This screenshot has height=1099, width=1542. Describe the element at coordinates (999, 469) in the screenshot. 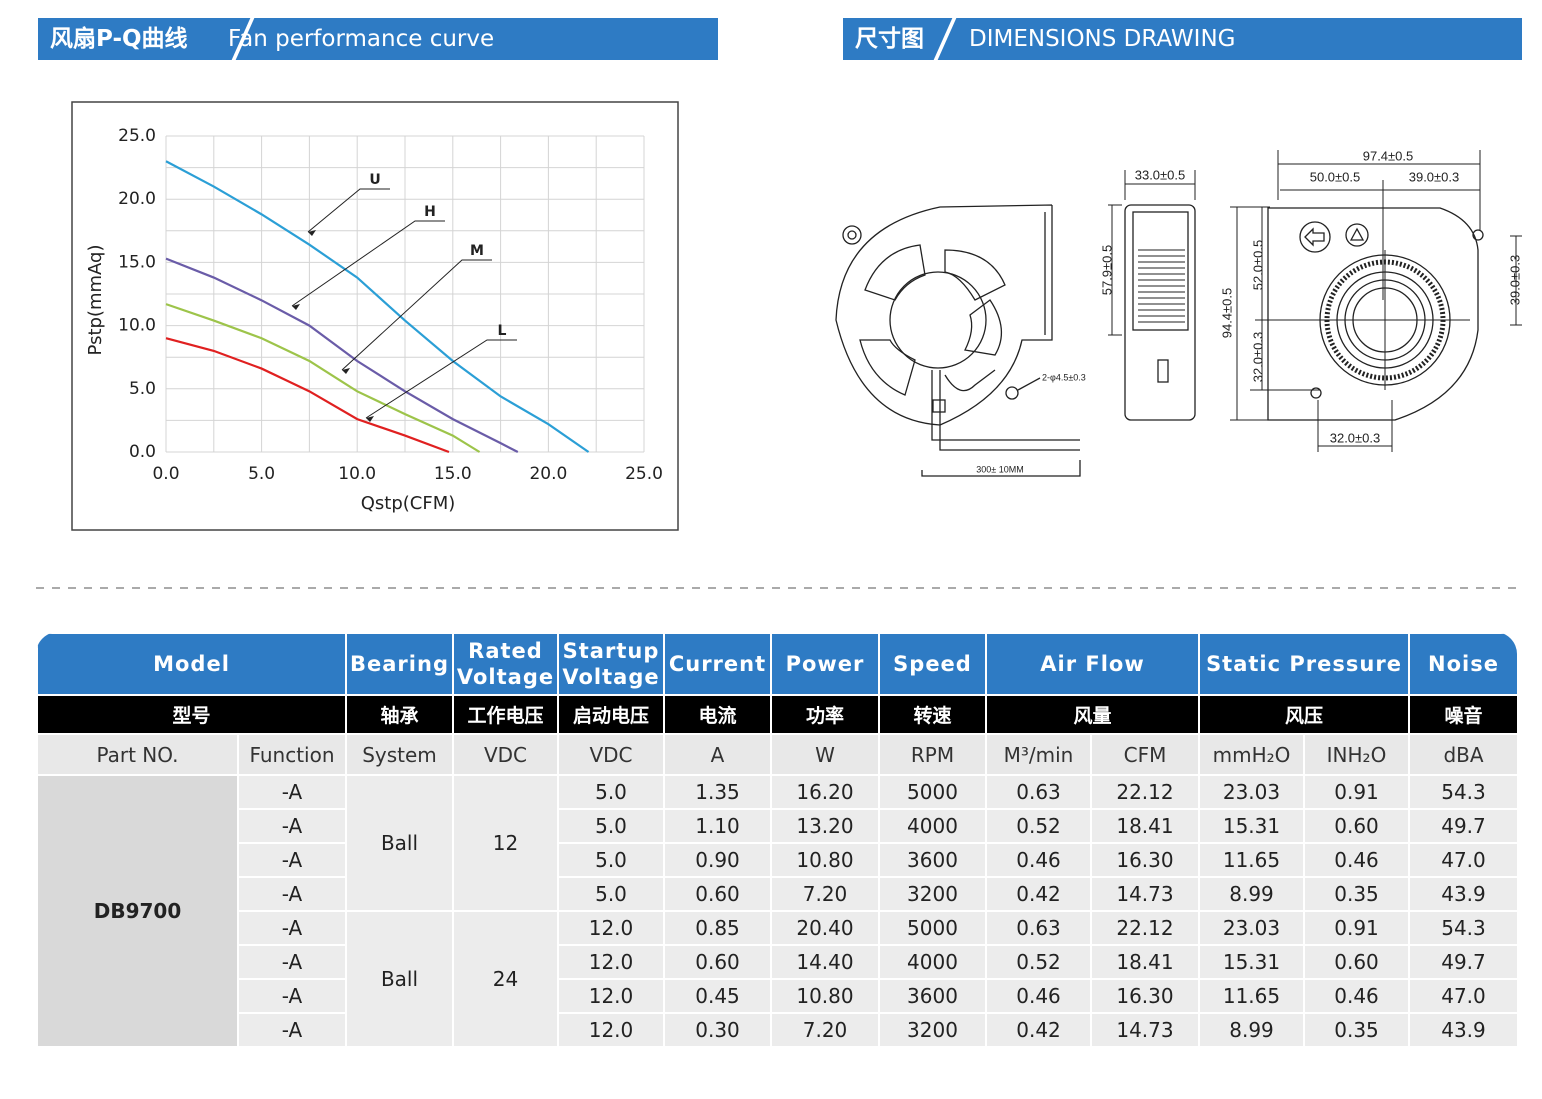

I see `dim-label: 300± 10MM` at that location.